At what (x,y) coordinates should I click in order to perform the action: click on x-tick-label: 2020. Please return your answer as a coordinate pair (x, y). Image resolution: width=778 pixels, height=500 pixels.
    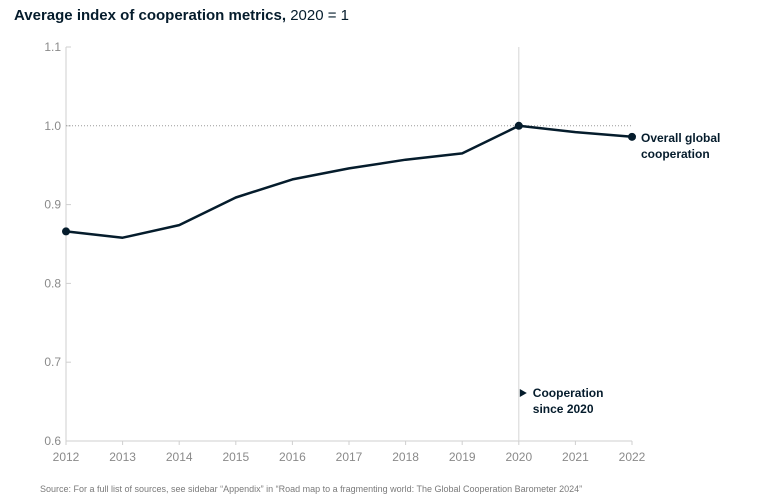
    Looking at the image, I should click on (518, 457).